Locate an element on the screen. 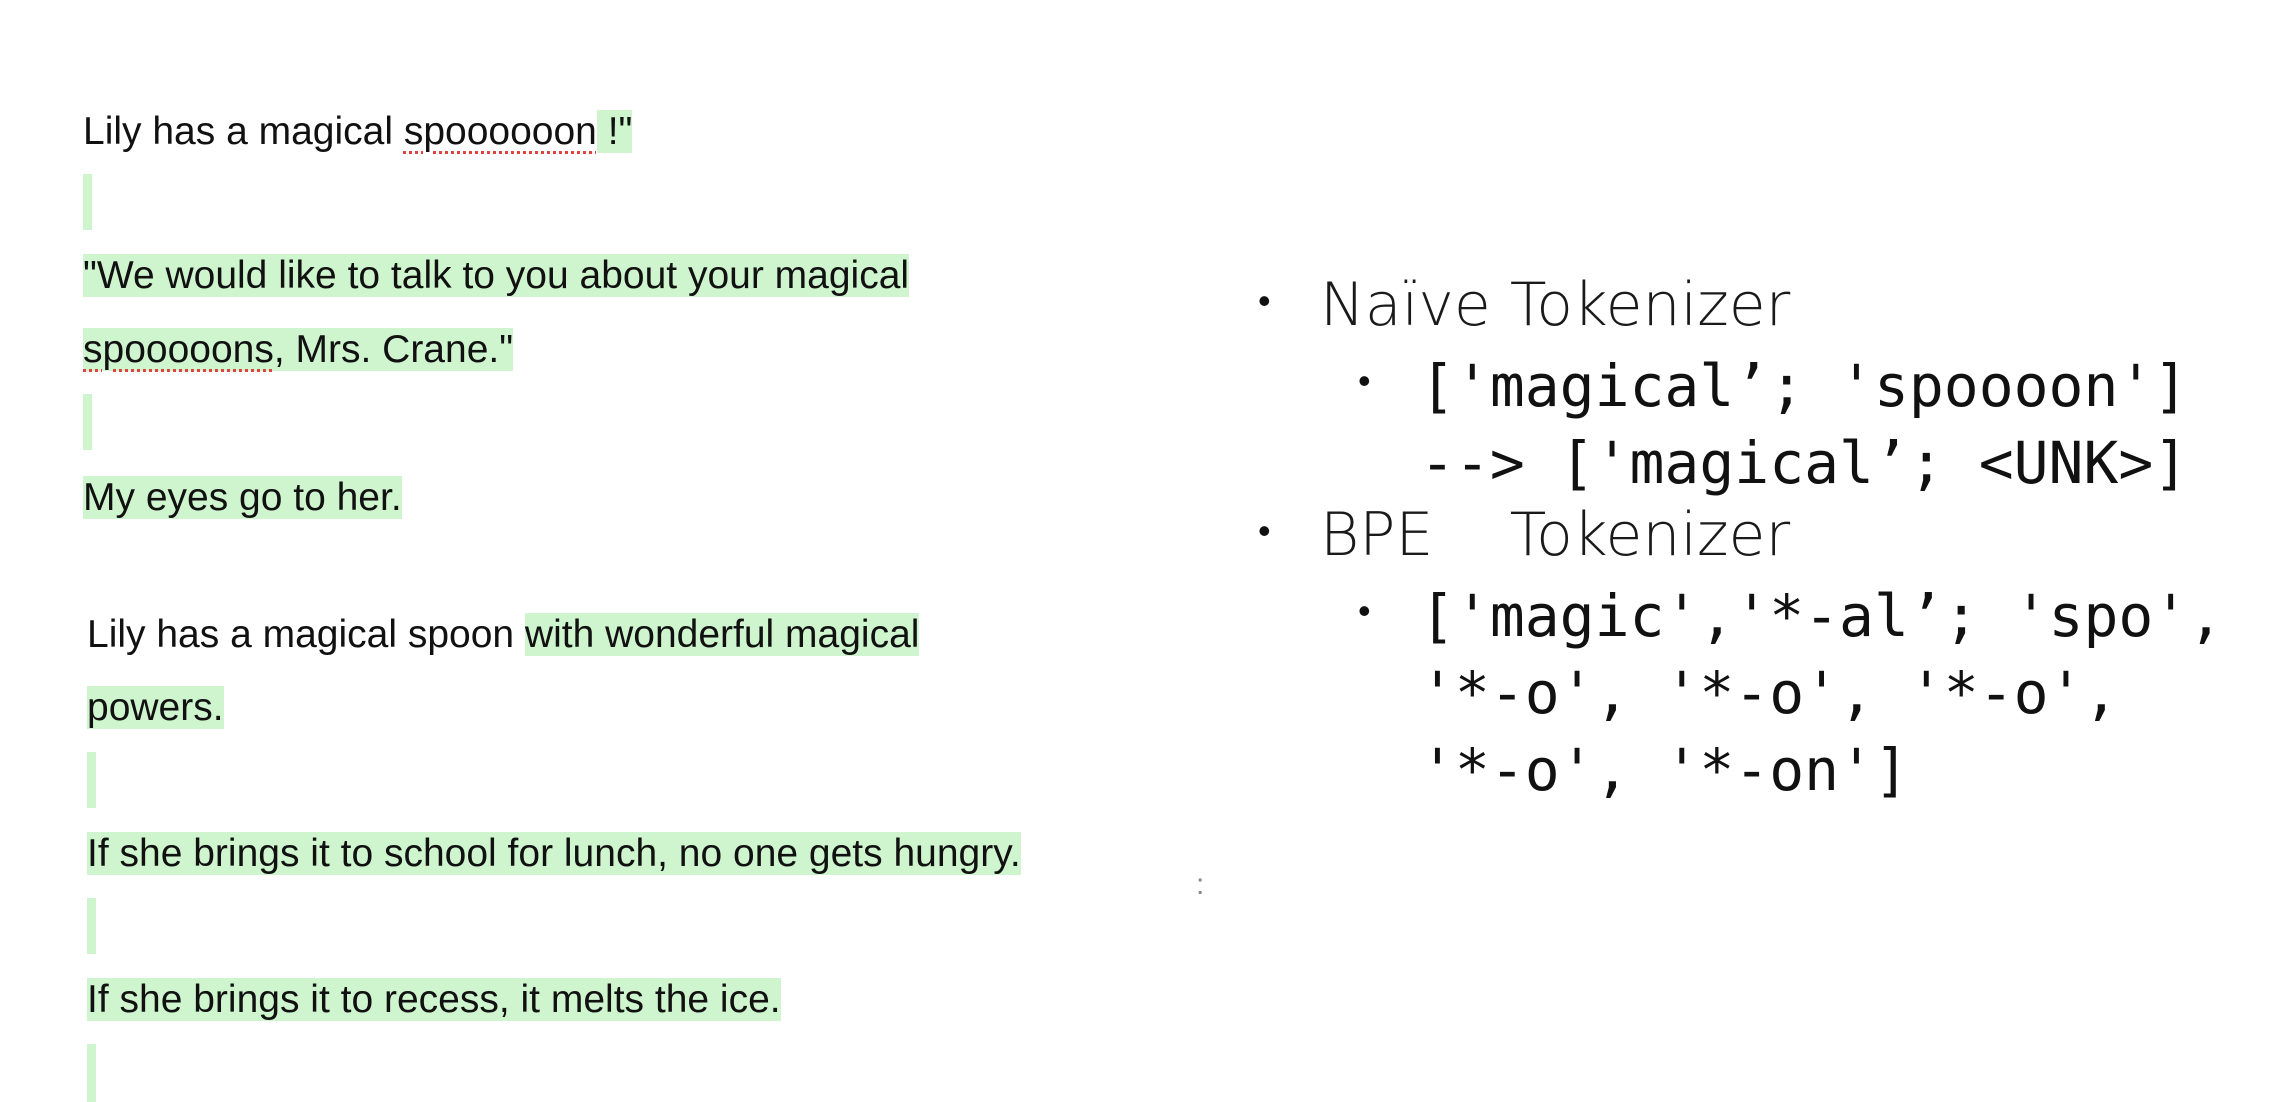  misspelled-word: spooooons is located at coordinates (178, 349).